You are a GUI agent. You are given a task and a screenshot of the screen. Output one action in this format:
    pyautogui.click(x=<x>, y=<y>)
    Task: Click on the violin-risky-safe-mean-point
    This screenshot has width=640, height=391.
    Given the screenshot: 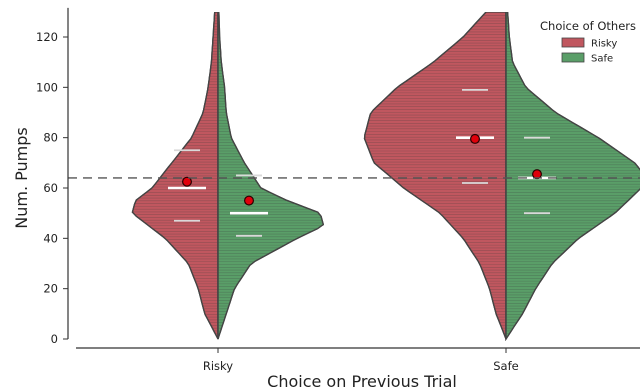 What is the action you would take?
    pyautogui.click(x=475, y=138)
    